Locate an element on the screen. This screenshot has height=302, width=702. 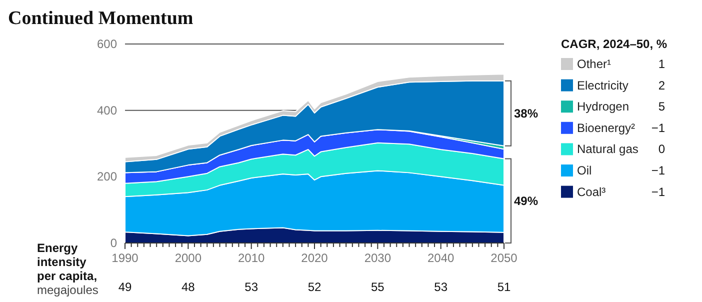
x-tick-label: 2030 is located at coordinates (378, 258).